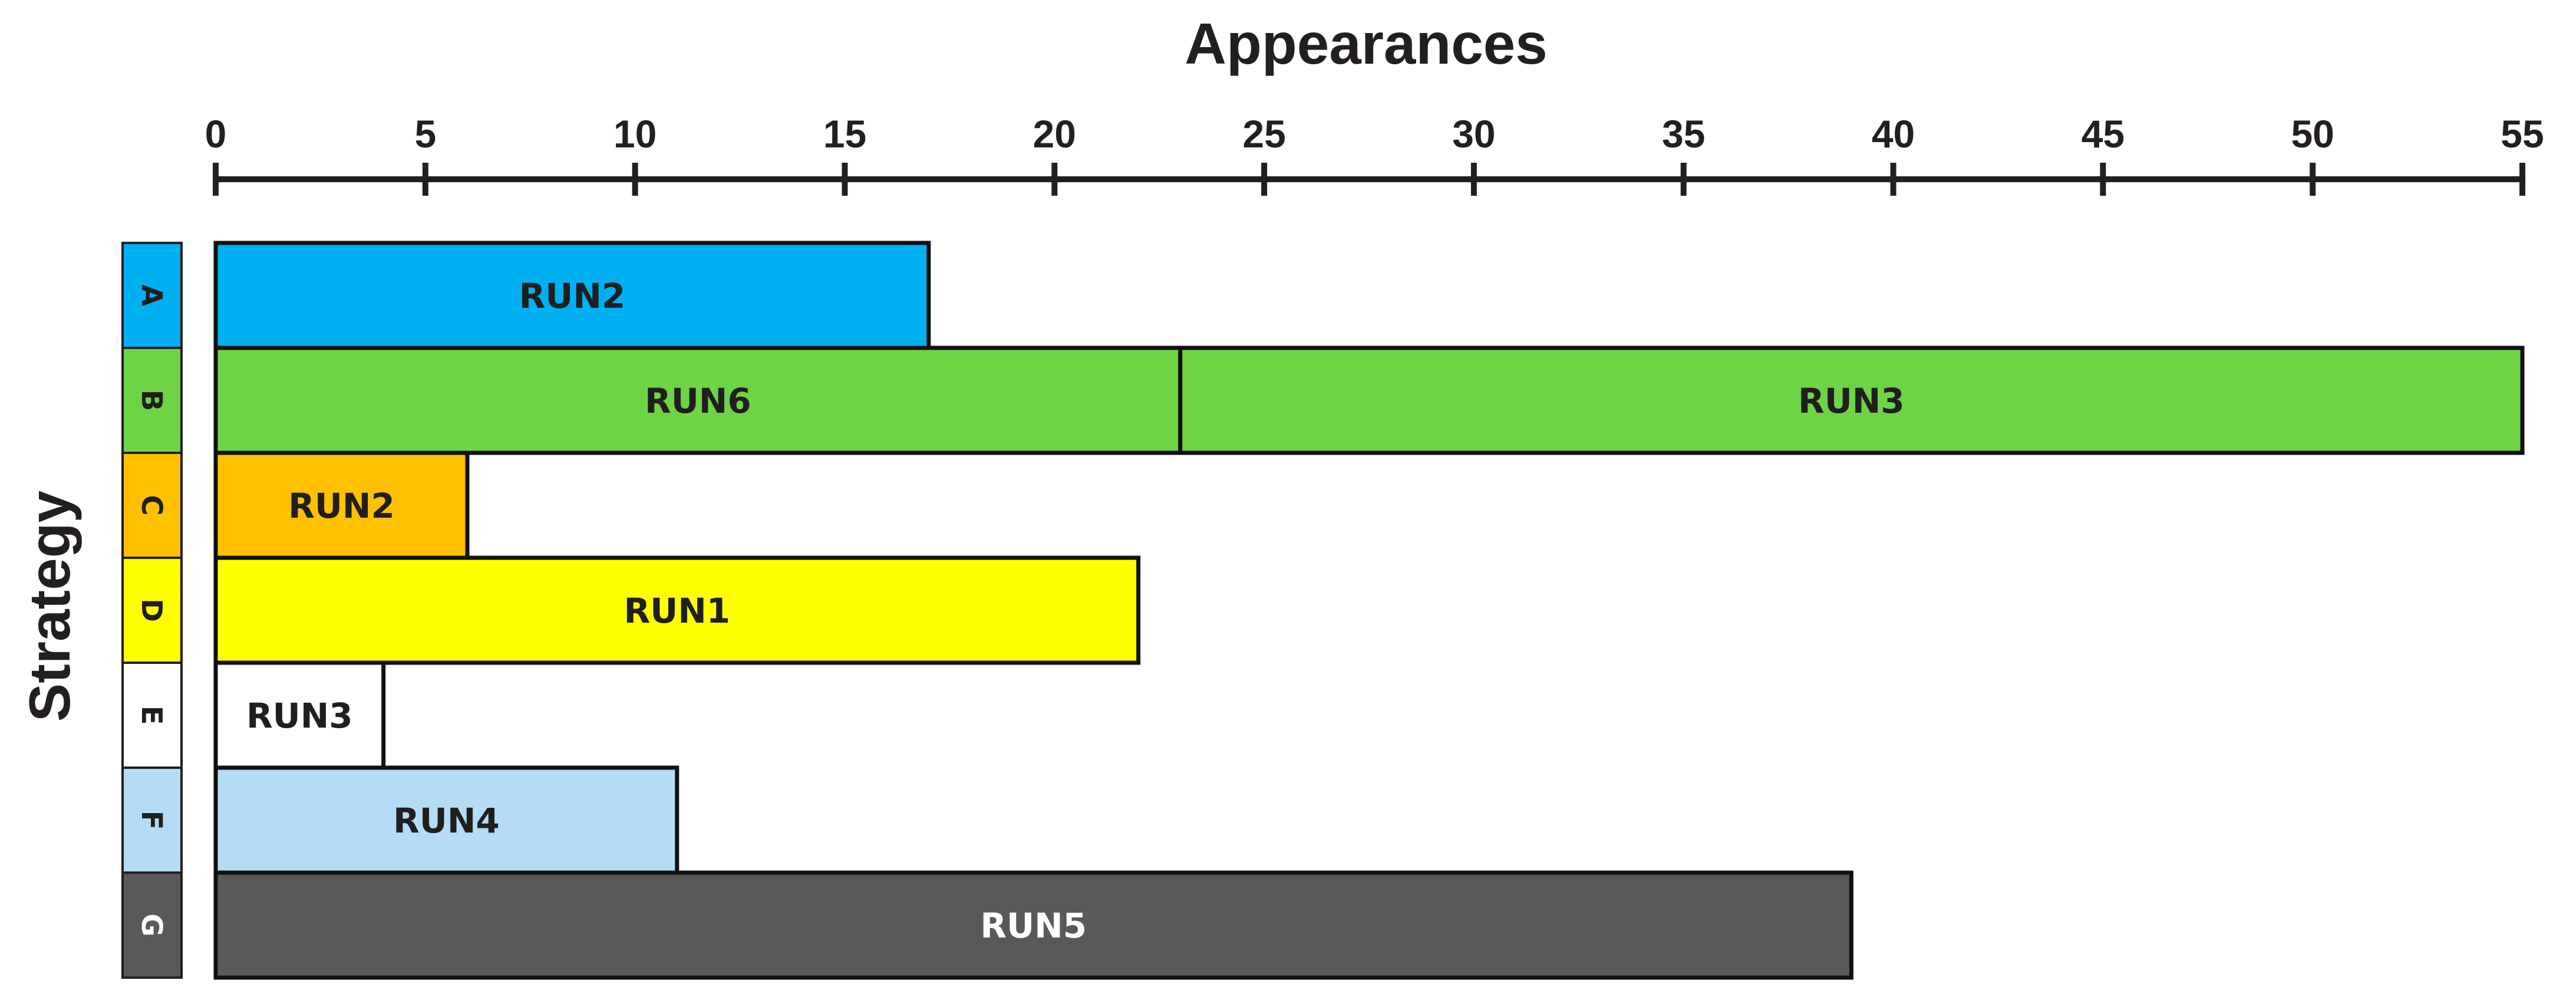  I want to click on x-tick-label: 25, so click(1264, 134).